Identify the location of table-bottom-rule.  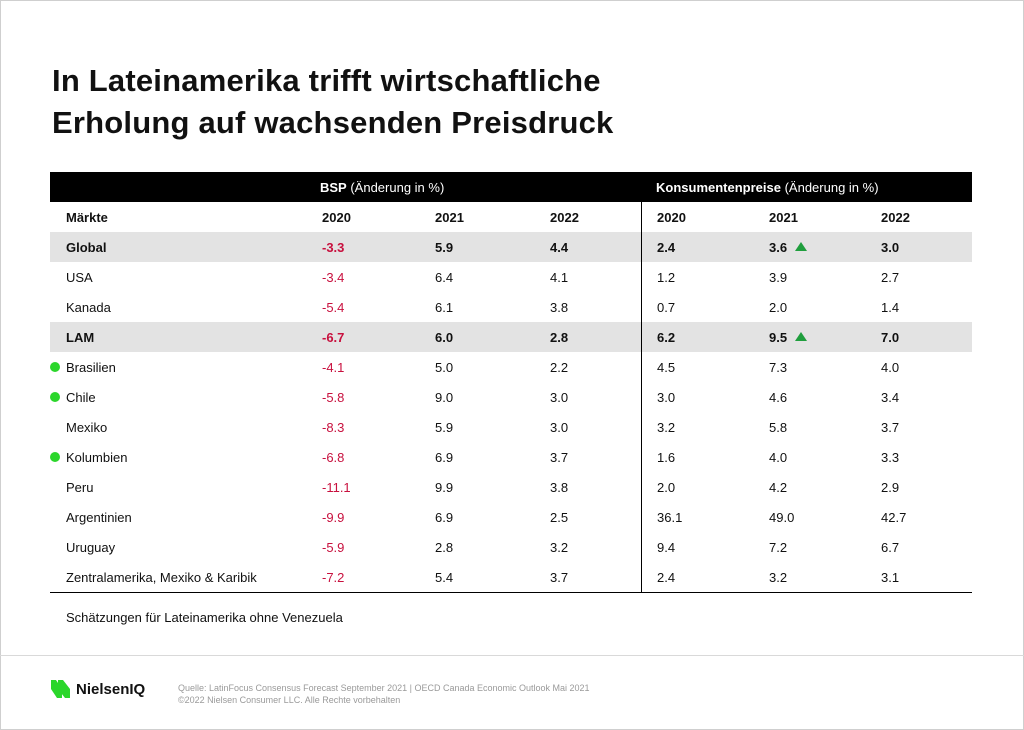
(511, 592).